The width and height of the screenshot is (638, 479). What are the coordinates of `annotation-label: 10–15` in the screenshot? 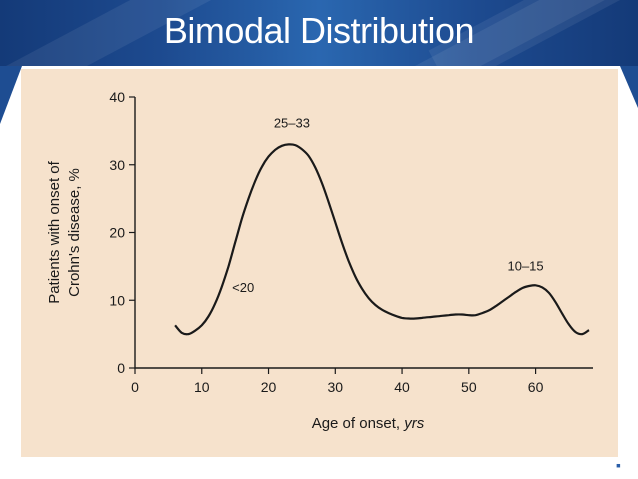 It's located at (525, 265).